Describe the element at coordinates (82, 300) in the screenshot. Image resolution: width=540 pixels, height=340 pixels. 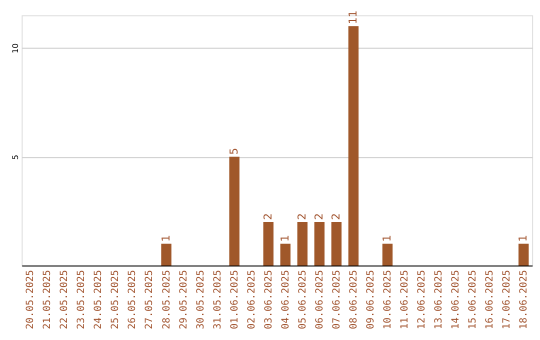
I see `x-tick-label: 23.05.2025` at that location.